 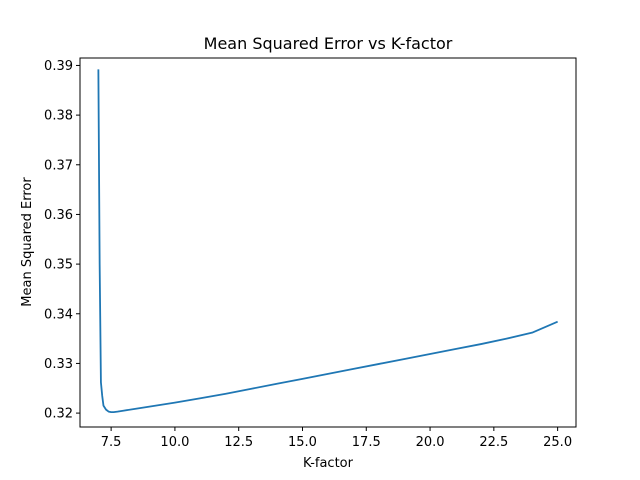 What do you see at coordinates (493, 442) in the screenshot?
I see `x-tick-label: 22.5` at bounding box center [493, 442].